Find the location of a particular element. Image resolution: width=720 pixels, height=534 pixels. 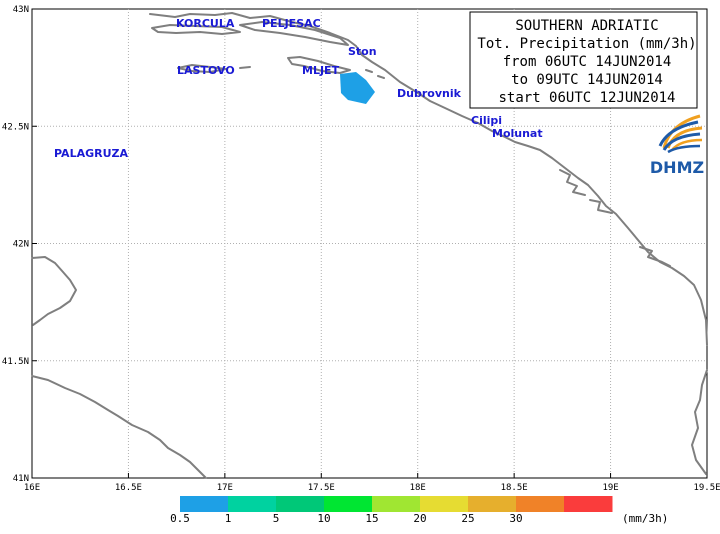

y-tick-label: 43N is located at coordinates (21, 10).